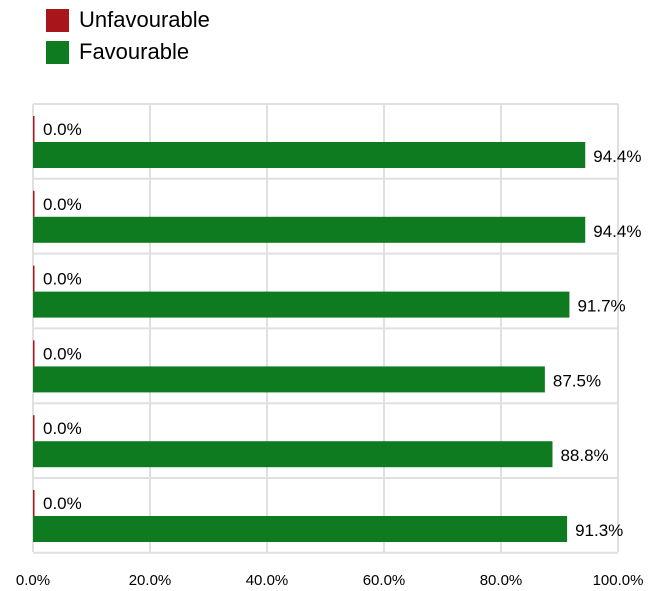 This screenshot has height=591, width=667. I want to click on x-tick-label: 0.0%, so click(33, 580).